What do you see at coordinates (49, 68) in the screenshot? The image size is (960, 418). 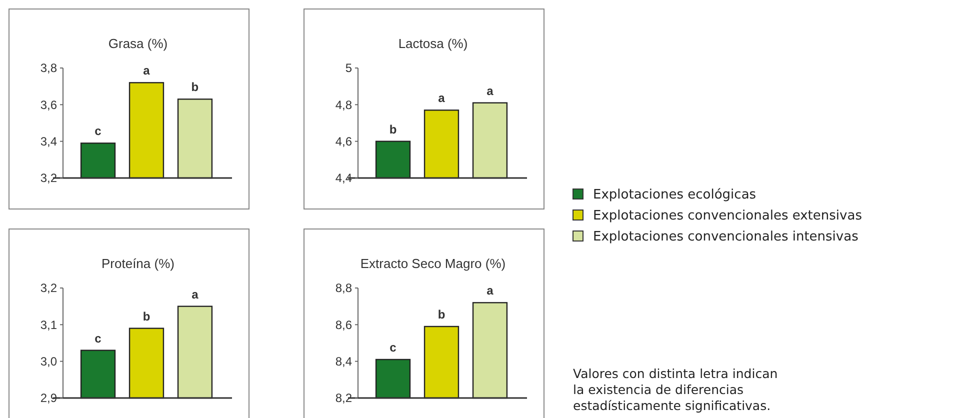 I see `y-tick-label: 3,8` at bounding box center [49, 68].